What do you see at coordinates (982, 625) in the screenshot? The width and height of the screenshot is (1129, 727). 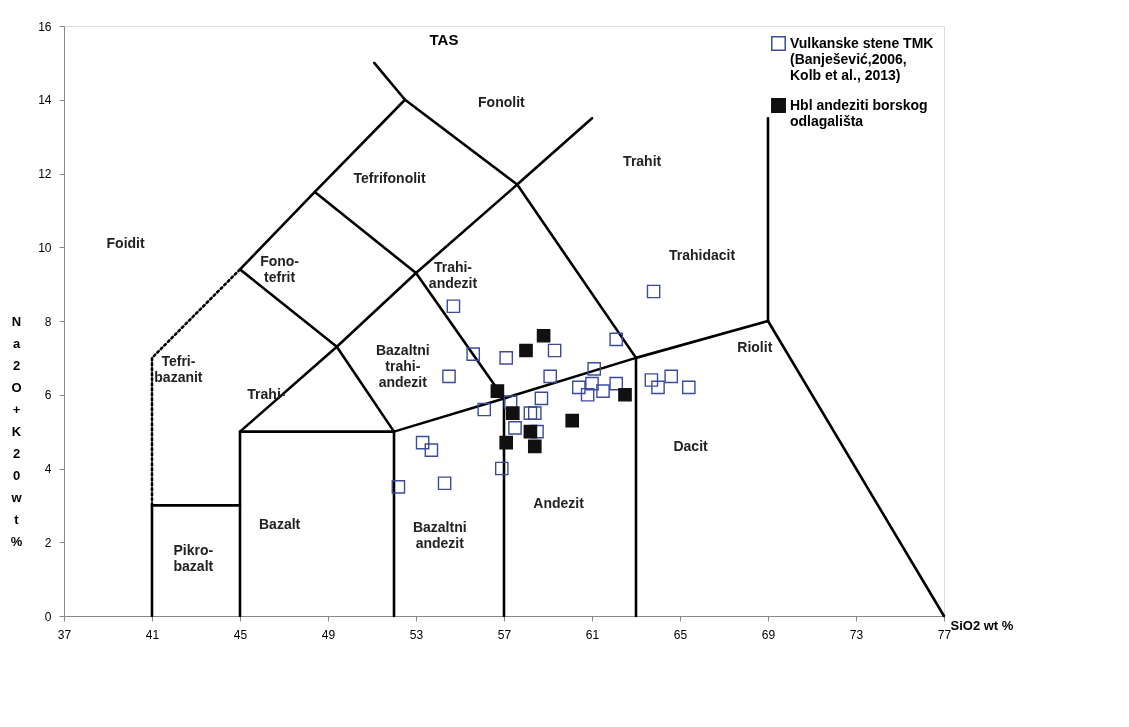 I see `x-axis-title: SiO2 wt %` at bounding box center [982, 625].